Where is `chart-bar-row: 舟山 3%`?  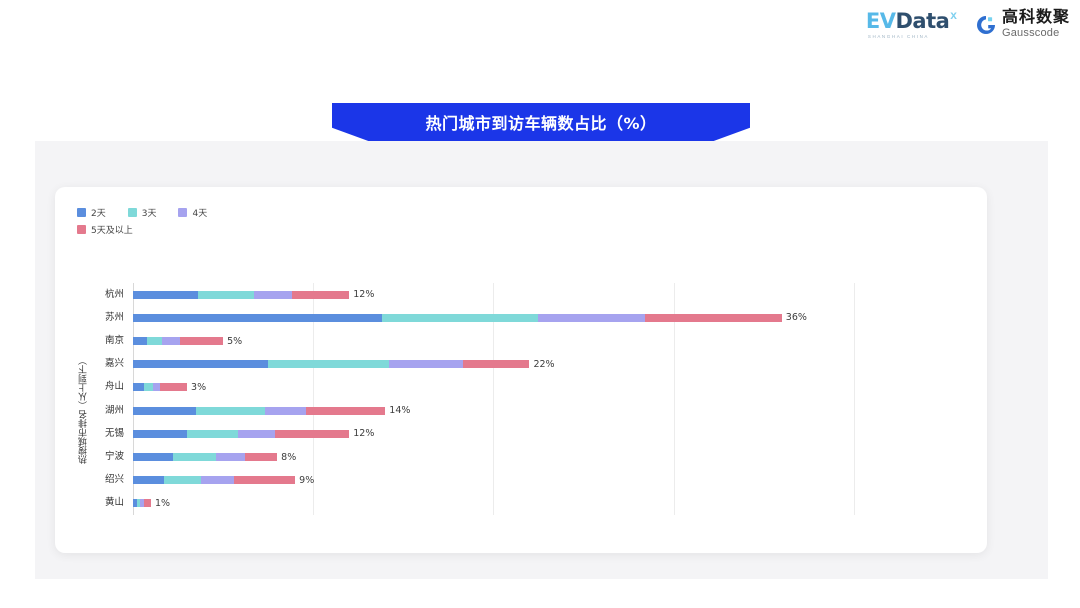
chart-bar-row: 舟山 3% is located at coordinates (524, 387).